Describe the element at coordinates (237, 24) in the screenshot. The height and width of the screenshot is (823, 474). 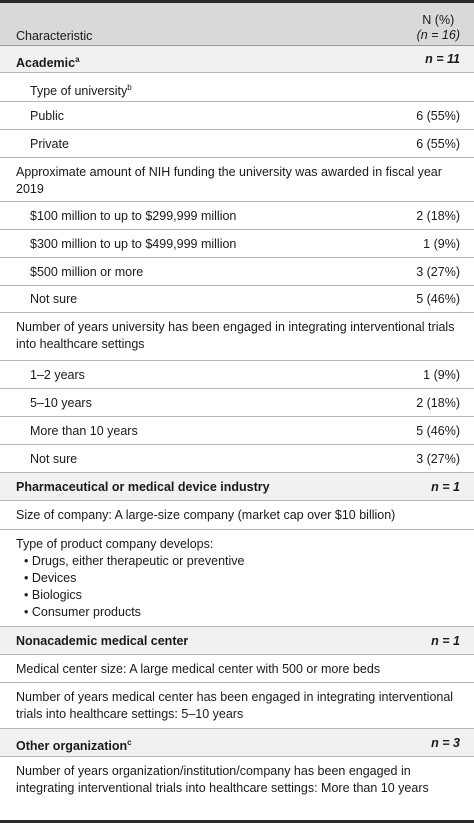
I see `table-header: Characteristic N (%) (n = 16)` at that location.